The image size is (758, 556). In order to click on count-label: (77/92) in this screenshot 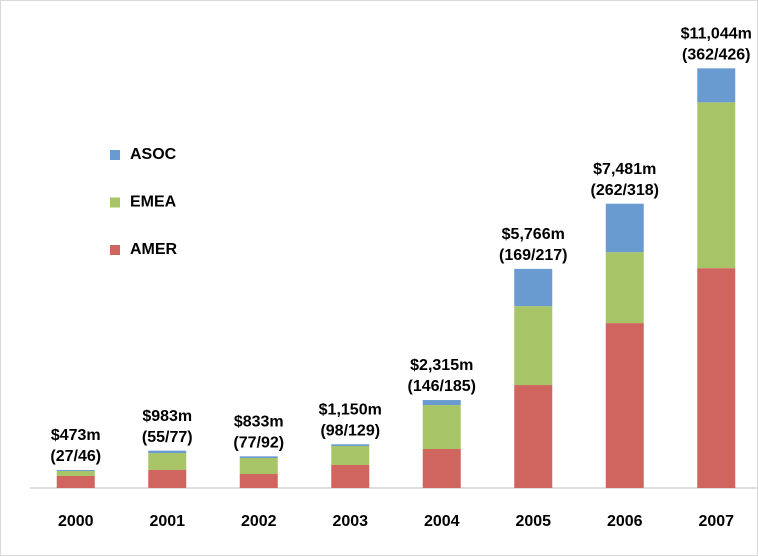, I will do `click(258, 443)`.